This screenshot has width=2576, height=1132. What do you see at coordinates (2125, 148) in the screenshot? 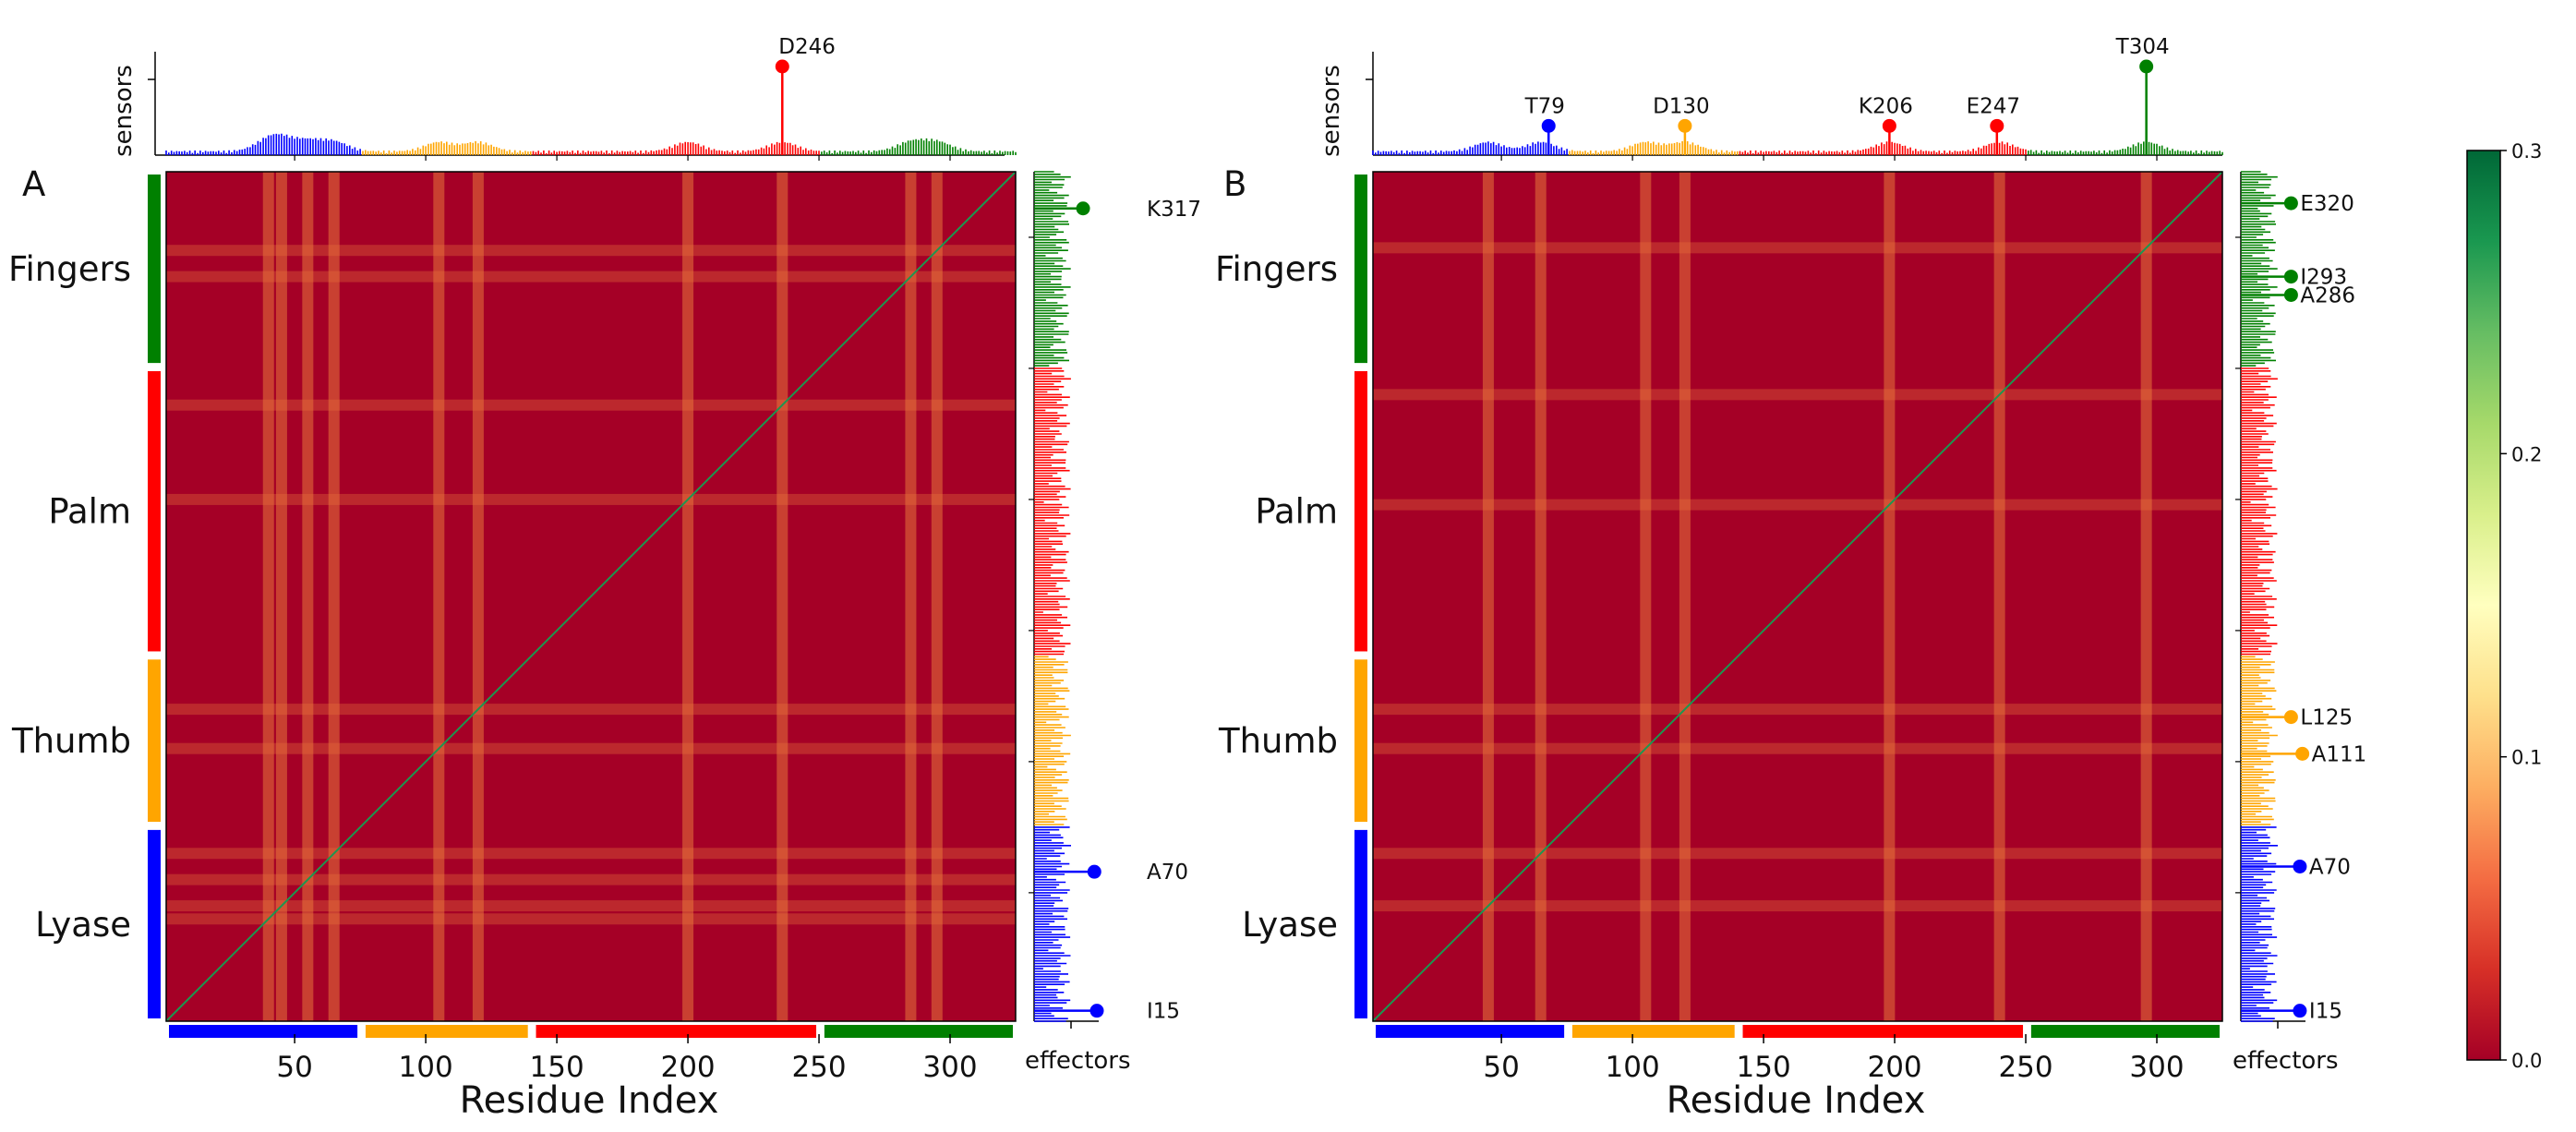
I see `panel-b-sensors-bars-fingers` at bounding box center [2125, 148].